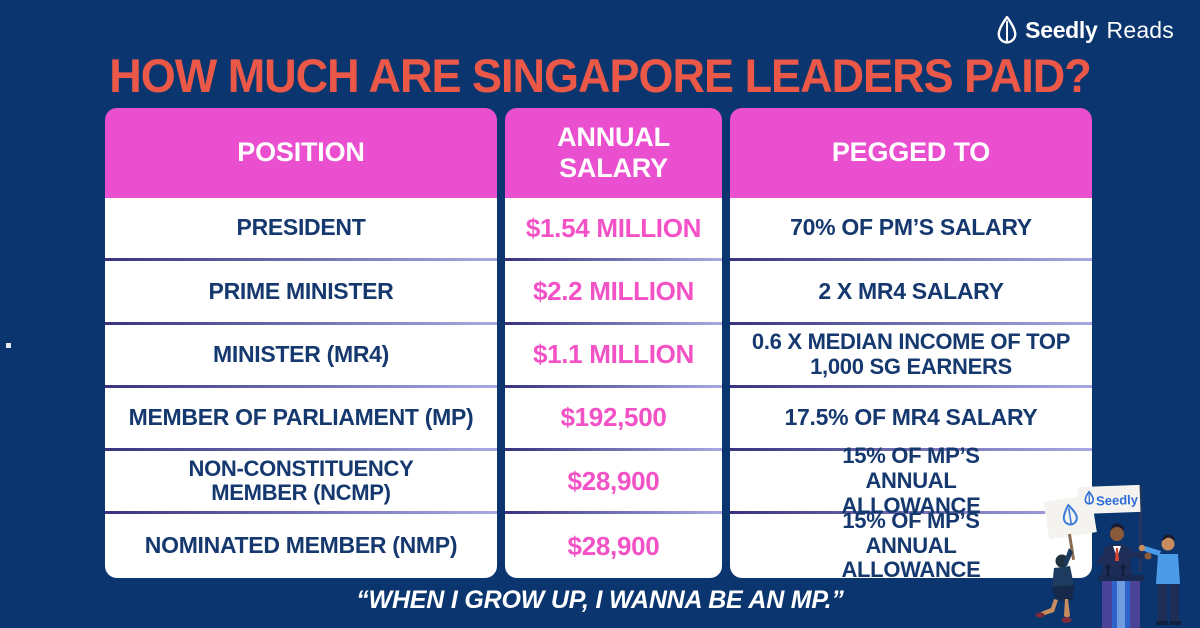 The image size is (1200, 628). I want to click on flag-holder-man, so click(1159, 579).